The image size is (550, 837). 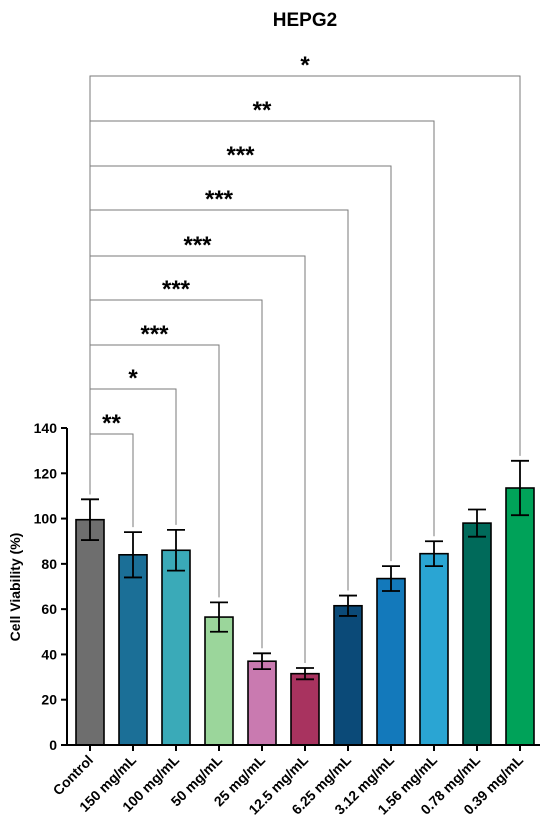 I want to click on y-tick-label: 60, so click(x=49, y=609).